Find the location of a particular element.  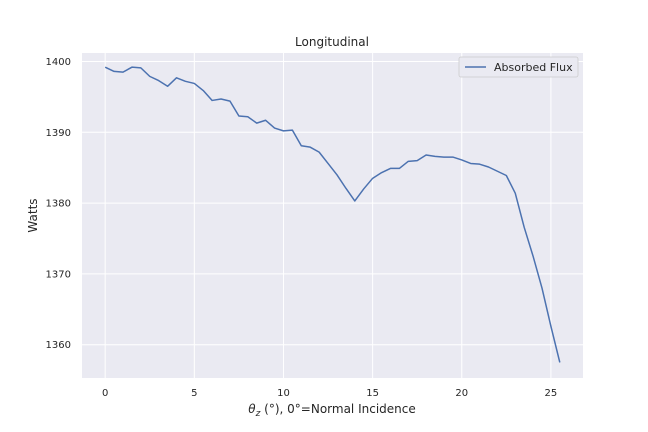

x-axis-label-subscript: z is located at coordinates (258, 414).